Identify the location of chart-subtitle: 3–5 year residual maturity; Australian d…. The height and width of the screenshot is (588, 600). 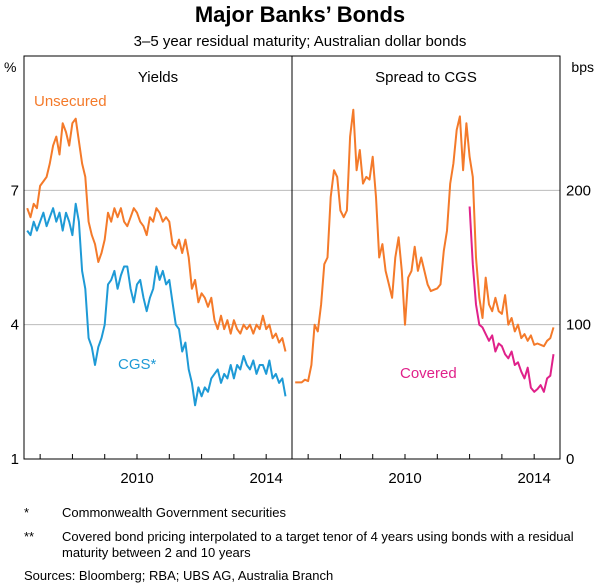
(300, 41).